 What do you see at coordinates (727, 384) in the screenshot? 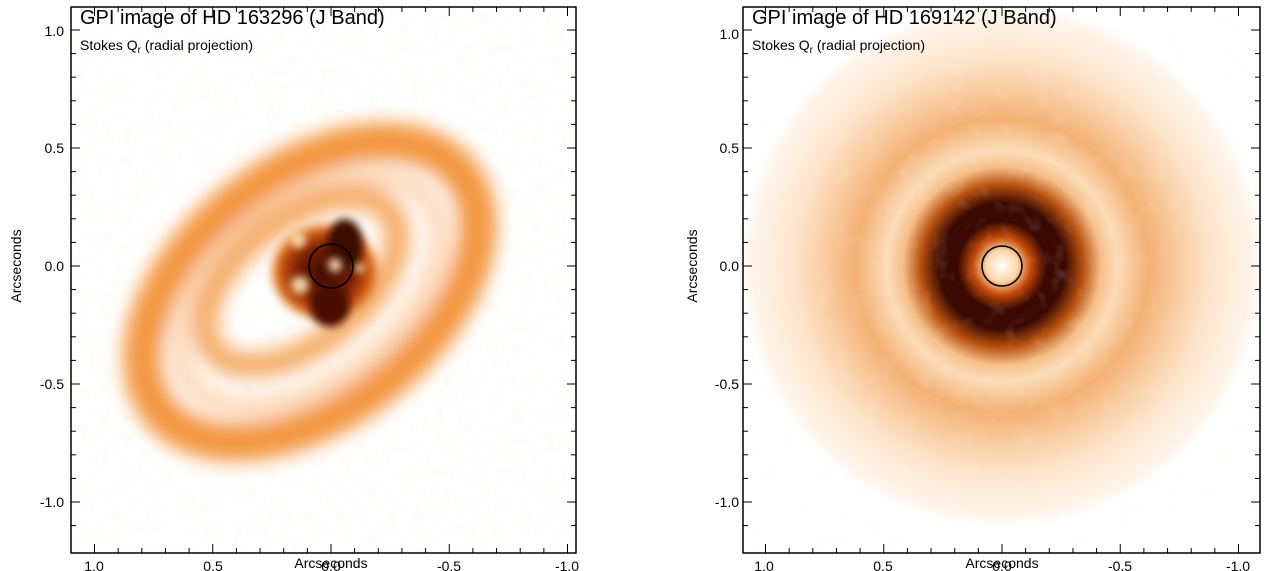
I see `right-y-tick-label: -0.5` at bounding box center [727, 384].